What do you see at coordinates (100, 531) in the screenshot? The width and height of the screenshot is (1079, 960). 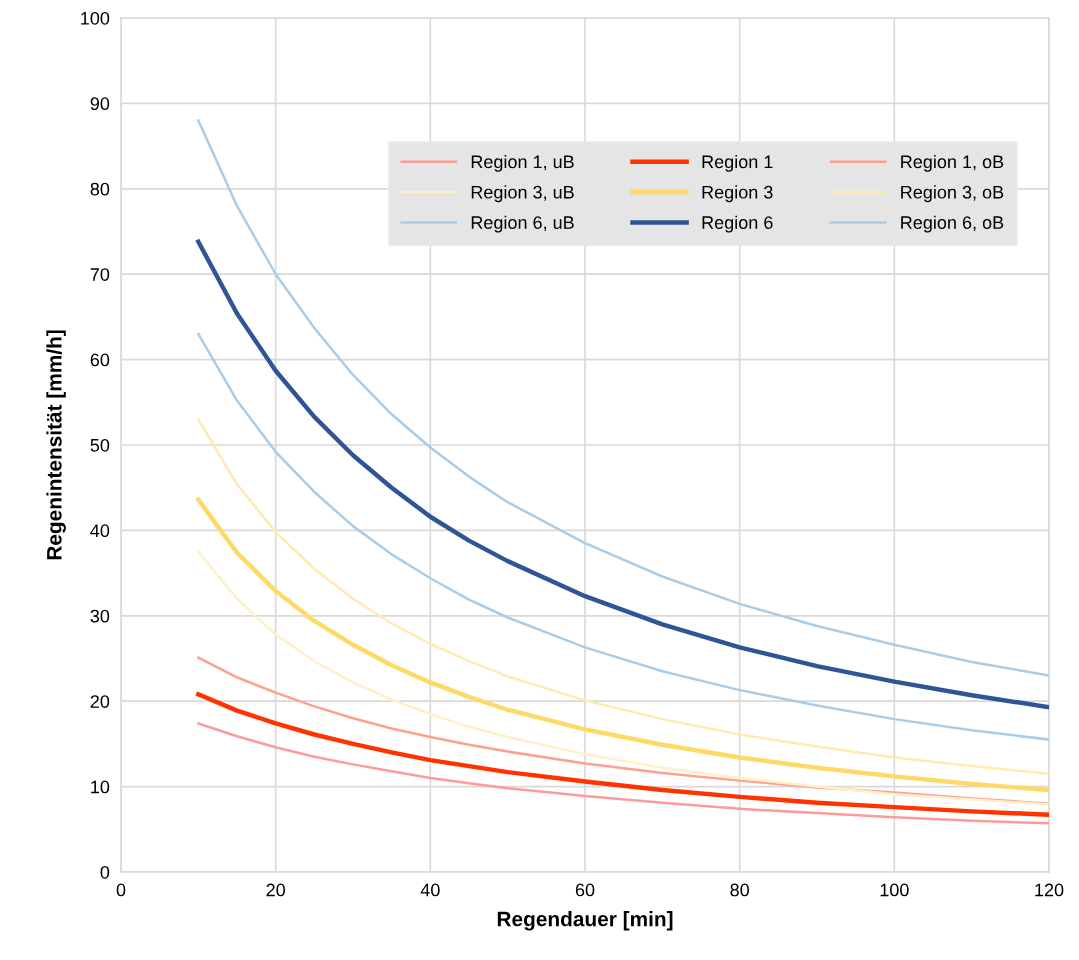 I see `y-tick-label: 40` at bounding box center [100, 531].